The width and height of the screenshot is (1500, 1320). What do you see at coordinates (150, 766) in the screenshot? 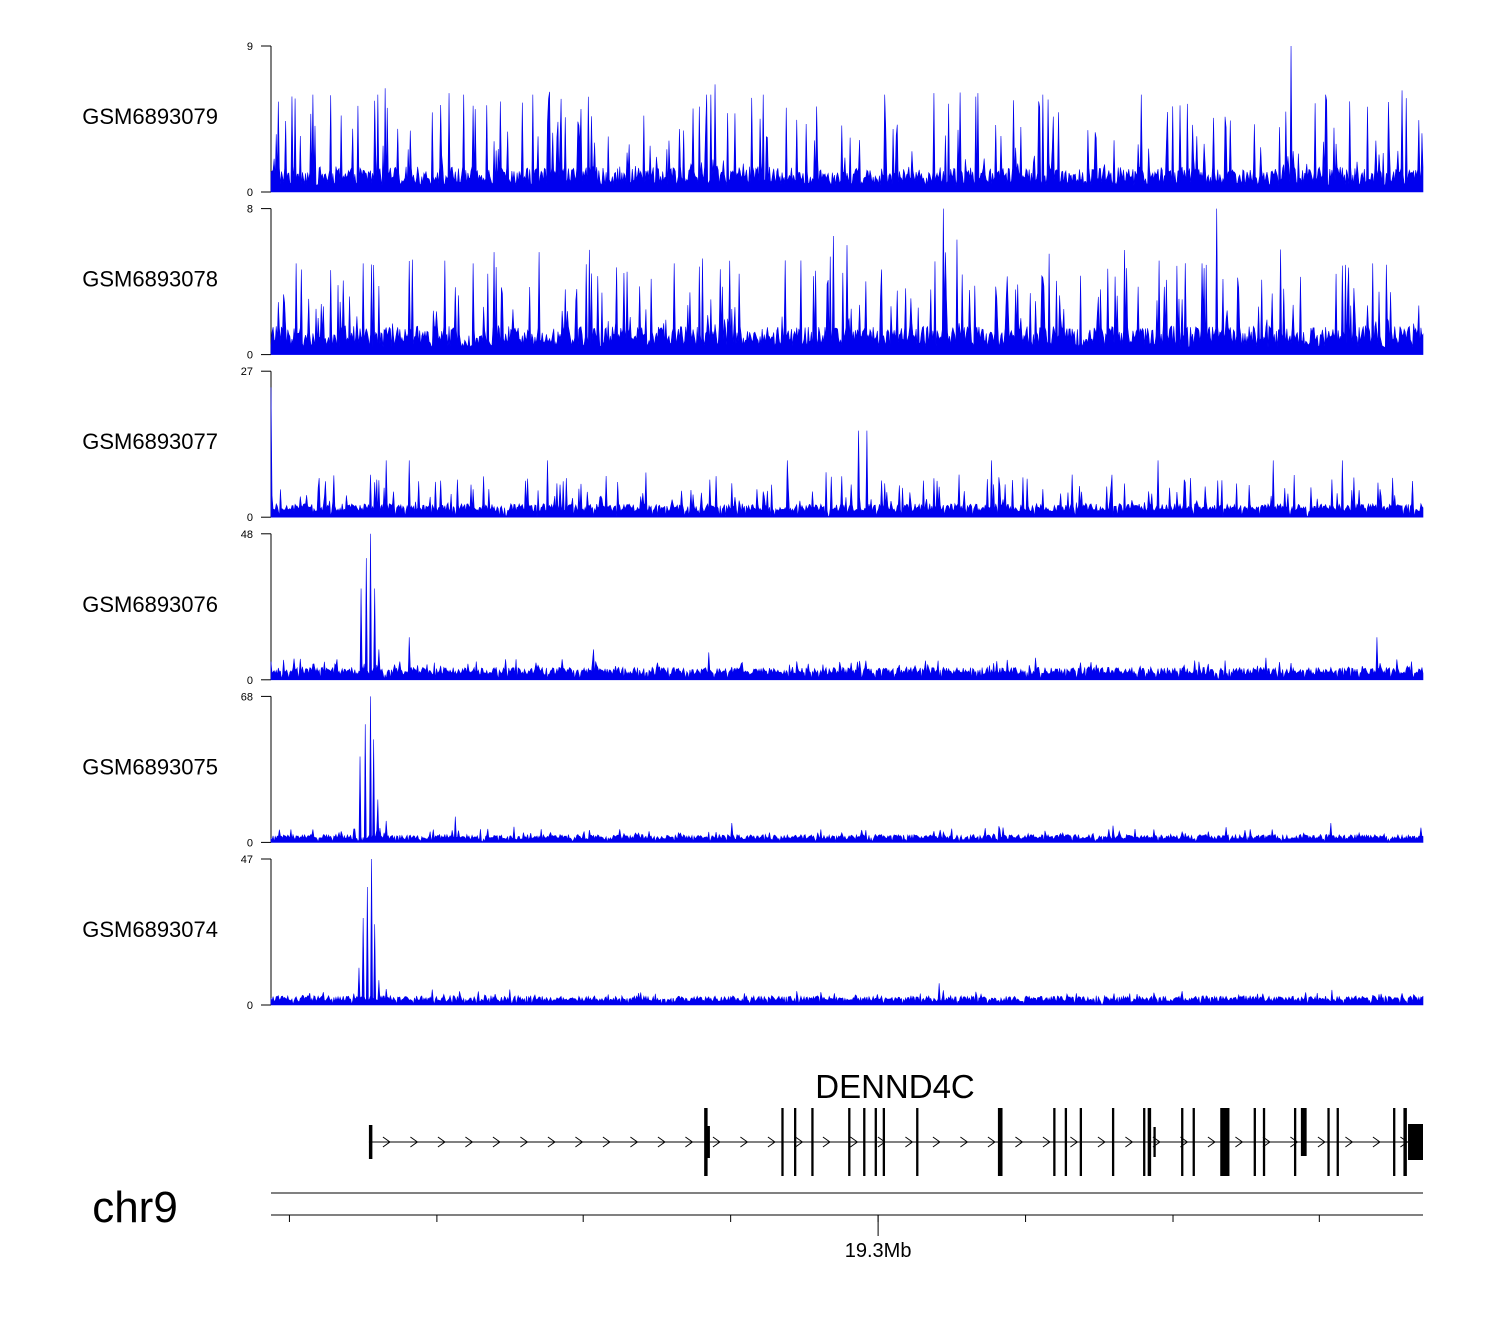
I see `track-label: GSM6893075` at bounding box center [150, 766].